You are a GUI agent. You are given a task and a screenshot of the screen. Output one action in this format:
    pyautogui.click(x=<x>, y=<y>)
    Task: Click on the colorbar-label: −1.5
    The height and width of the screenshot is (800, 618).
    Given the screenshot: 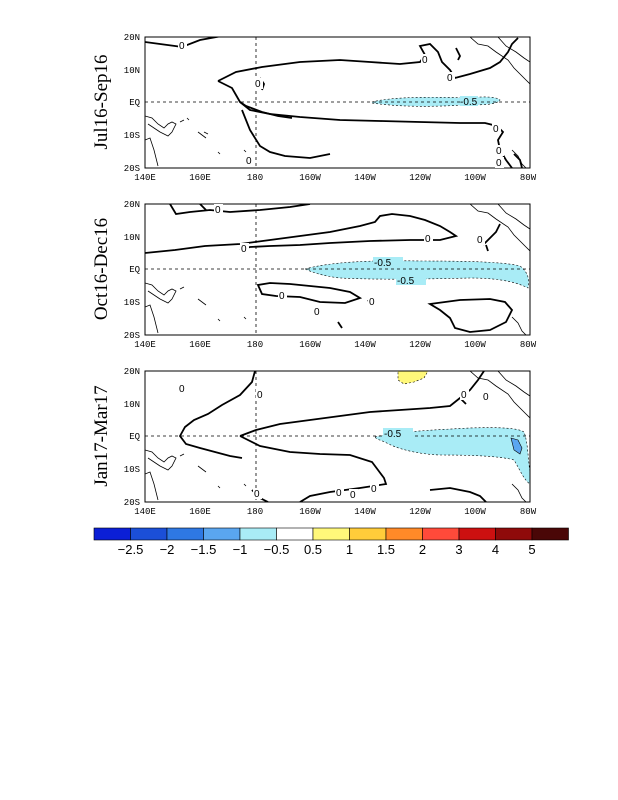 What is the action you would take?
    pyautogui.click(x=204, y=549)
    